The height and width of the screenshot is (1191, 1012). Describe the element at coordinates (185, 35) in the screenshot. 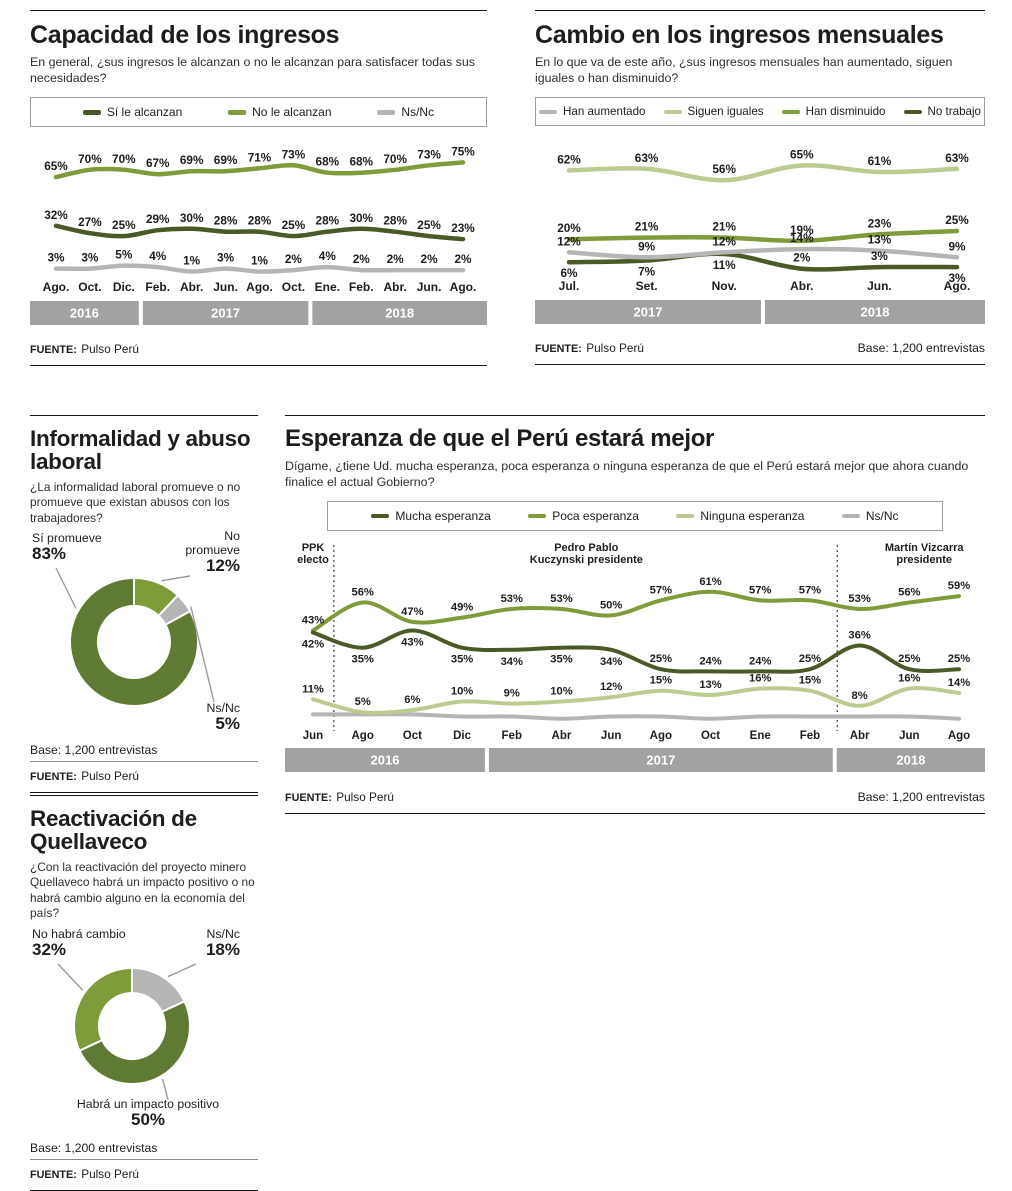

I see `chart-title: Capacidad de los ingresos` at that location.